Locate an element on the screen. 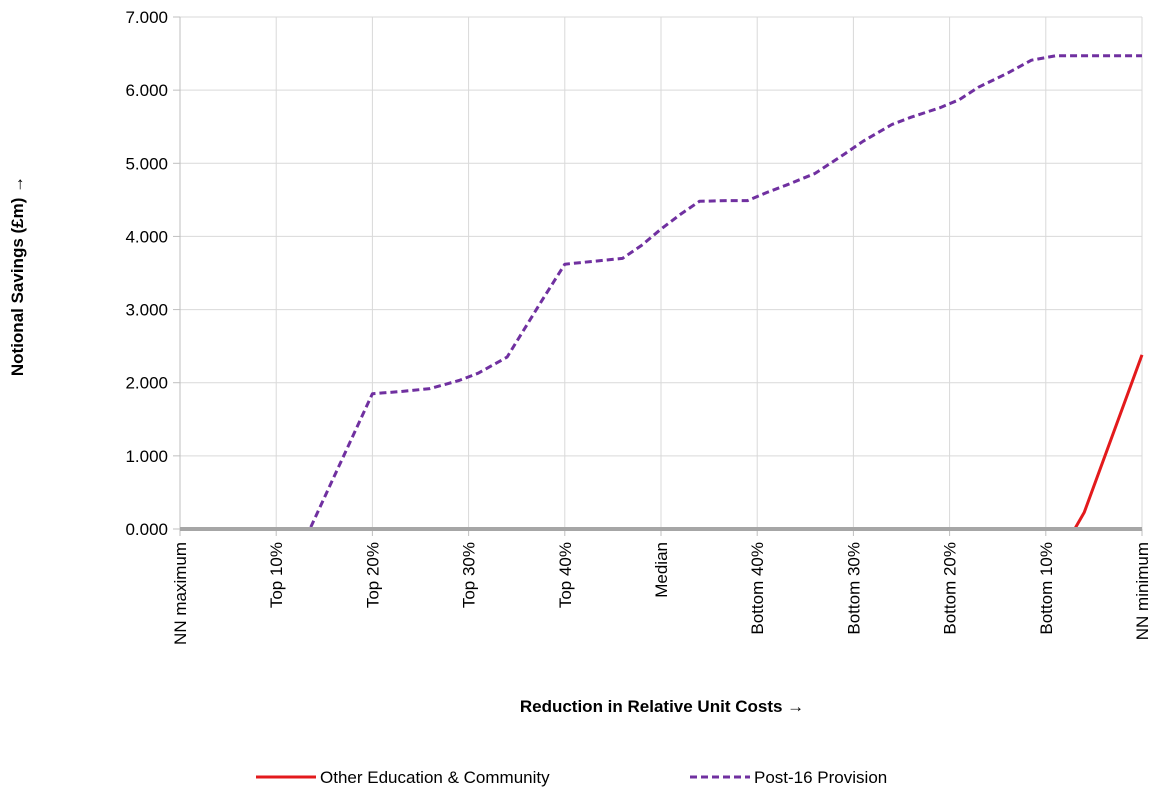 Image resolution: width=1157 pixels, height=796 pixels. x-tick-label: Bottom 30% is located at coordinates (853, 588).